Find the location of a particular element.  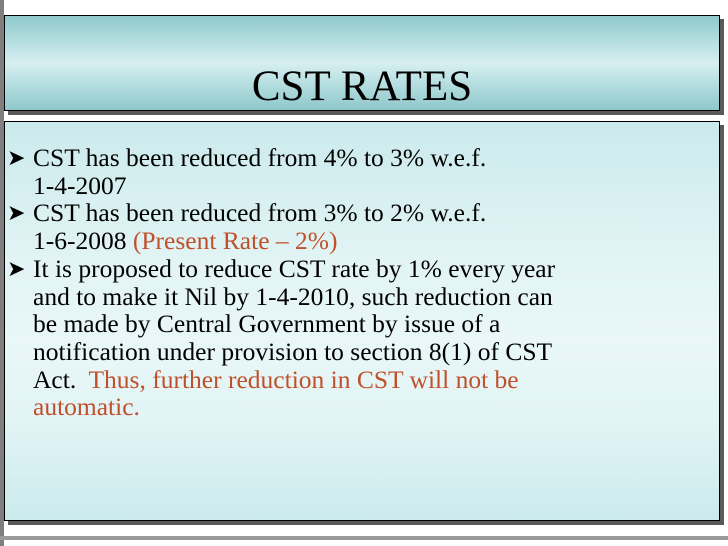

left-edge-bar is located at coordinates (2, 273).